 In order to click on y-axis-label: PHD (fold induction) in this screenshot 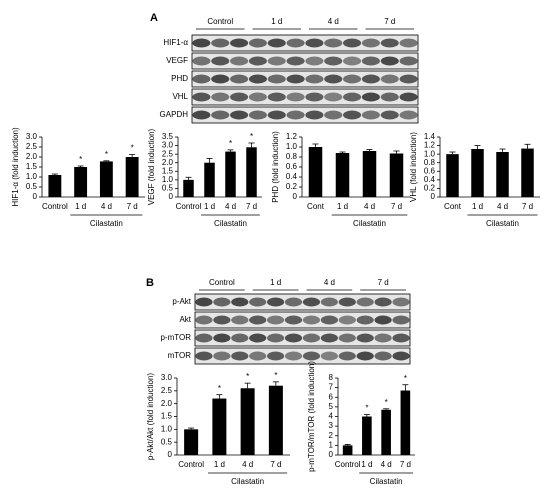, I will do `click(275, 167)`.